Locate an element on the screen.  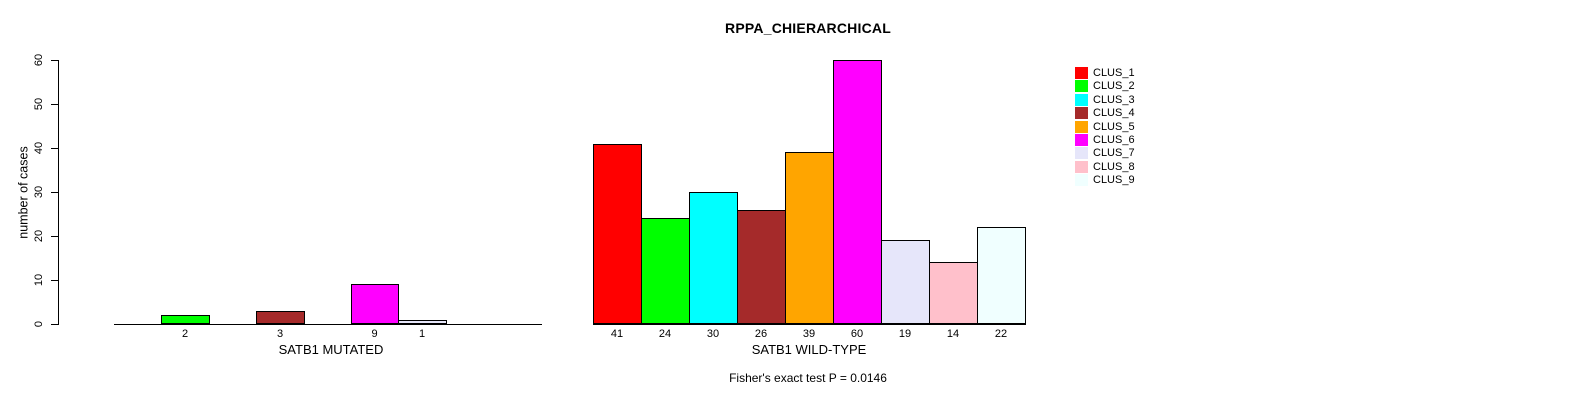
bar-value-label: 22 is located at coordinates (1001, 334).